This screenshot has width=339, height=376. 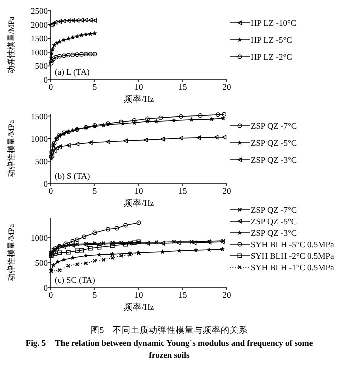 I want to click on legend-label: HP LZ -5°C, so click(x=272, y=40).